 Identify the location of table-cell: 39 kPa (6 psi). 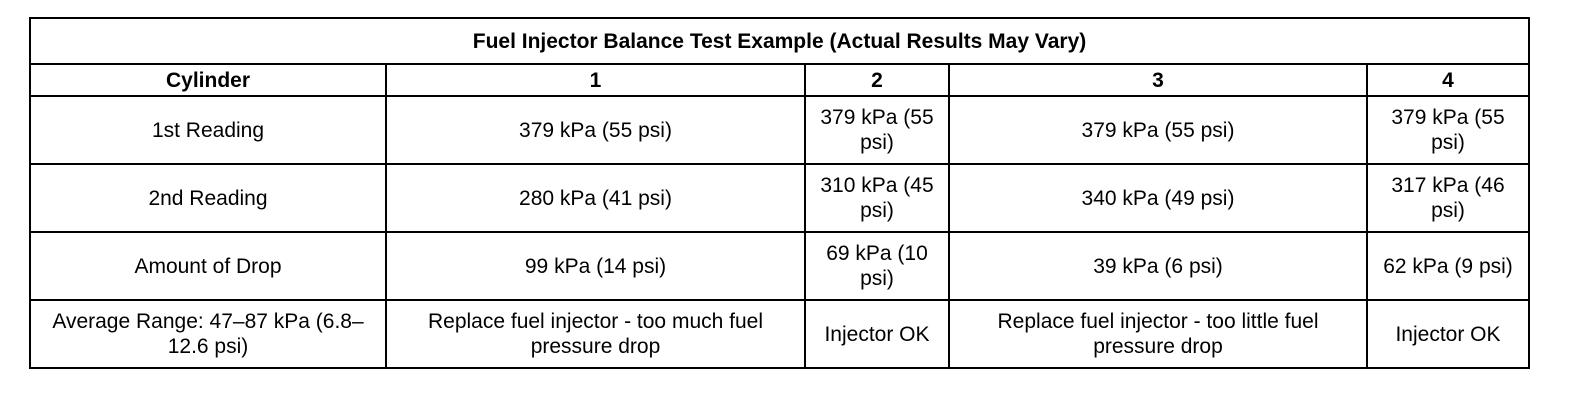
(1158, 266).